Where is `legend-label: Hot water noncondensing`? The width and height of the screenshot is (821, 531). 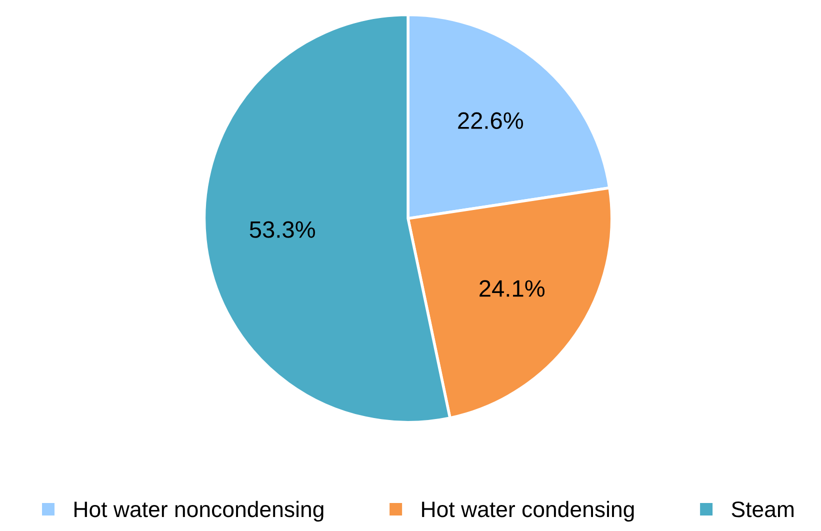
legend-label: Hot water noncondensing is located at coordinates (199, 511).